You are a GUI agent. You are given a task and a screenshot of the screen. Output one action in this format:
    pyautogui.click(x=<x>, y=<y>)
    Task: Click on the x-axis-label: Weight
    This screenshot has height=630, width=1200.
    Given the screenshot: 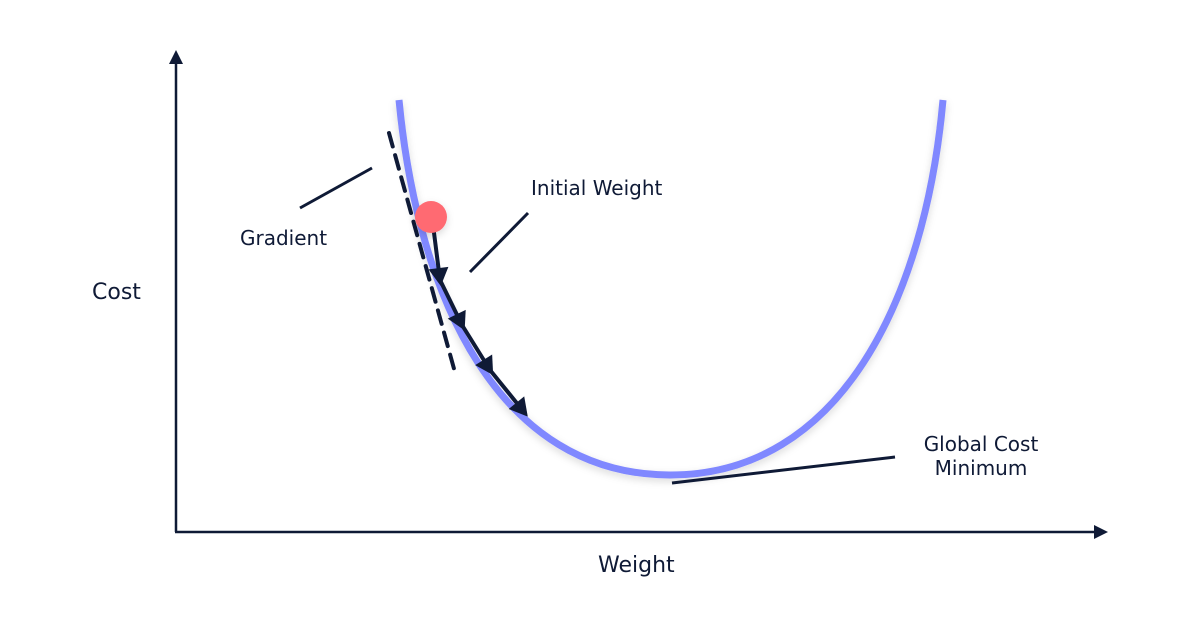 What is the action you would take?
    pyautogui.click(x=636, y=565)
    